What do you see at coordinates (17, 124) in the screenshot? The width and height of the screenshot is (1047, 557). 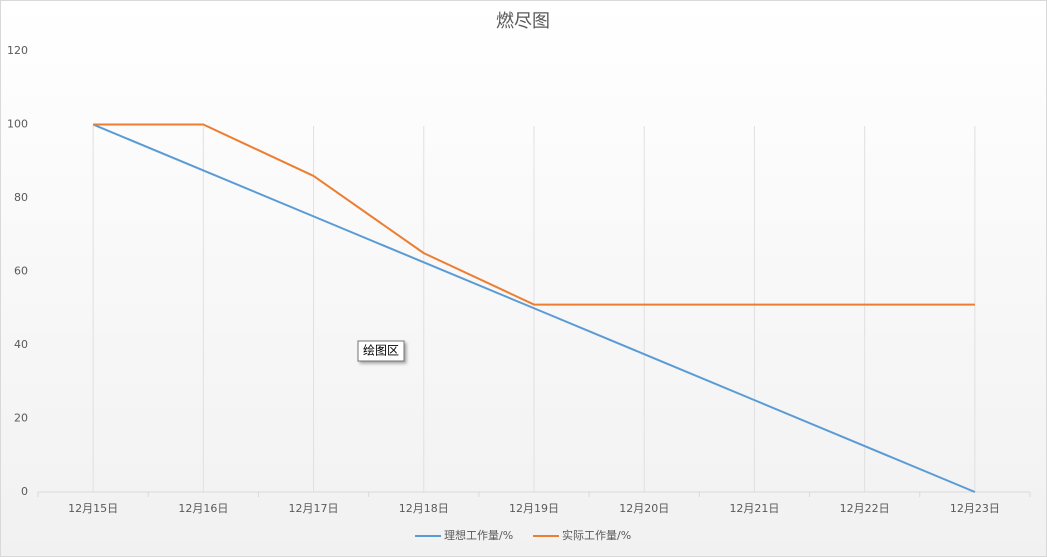 I see `y-tick-label: 100` at bounding box center [17, 124].